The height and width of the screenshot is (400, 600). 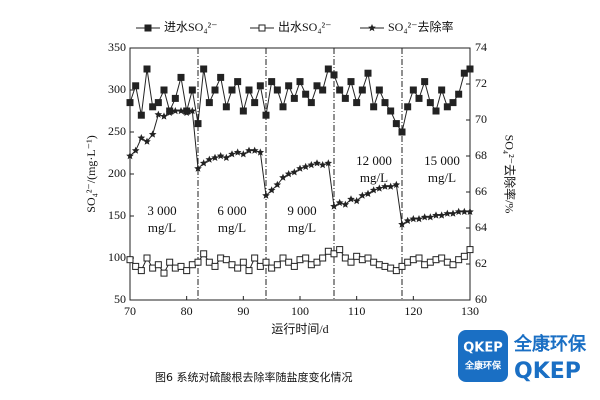 What do you see at coordinates (420, 26) in the screenshot?
I see `legend-label: SO₄²⁻去除率` at bounding box center [420, 26].